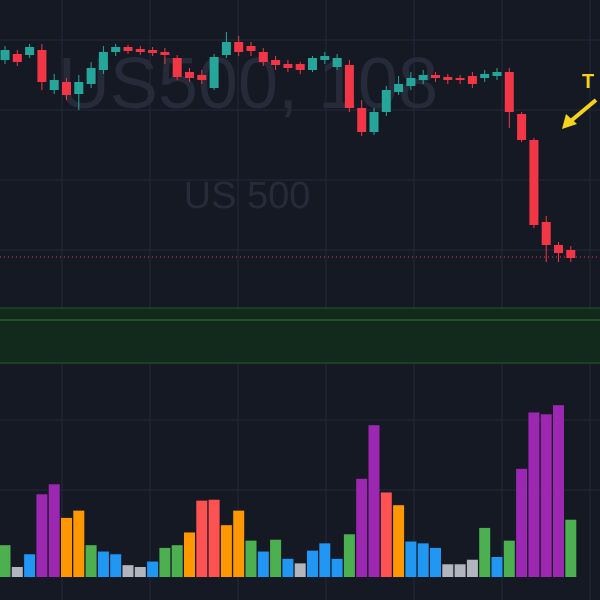 This screenshot has width=600, height=600. Describe the element at coordinates (300, 336) in the screenshot. I see `indicator-band` at that location.